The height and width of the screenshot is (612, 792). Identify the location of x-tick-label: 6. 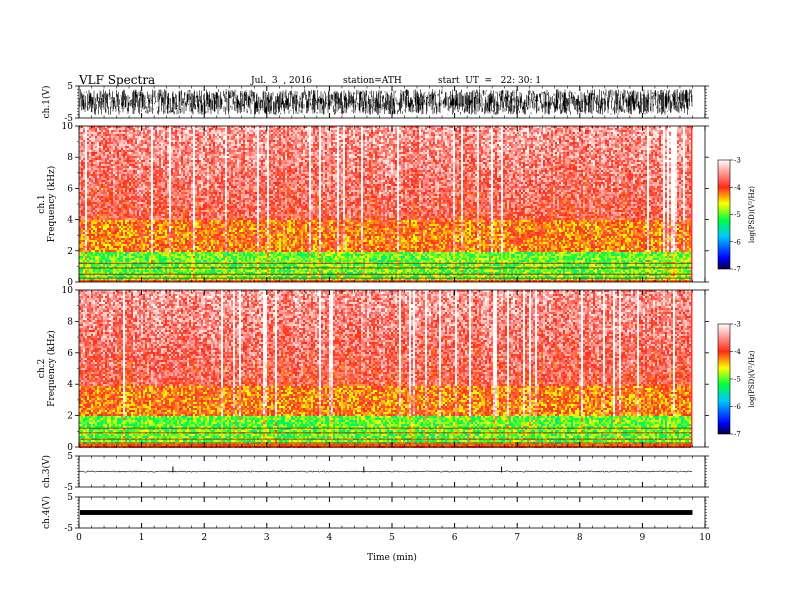
(455, 538).